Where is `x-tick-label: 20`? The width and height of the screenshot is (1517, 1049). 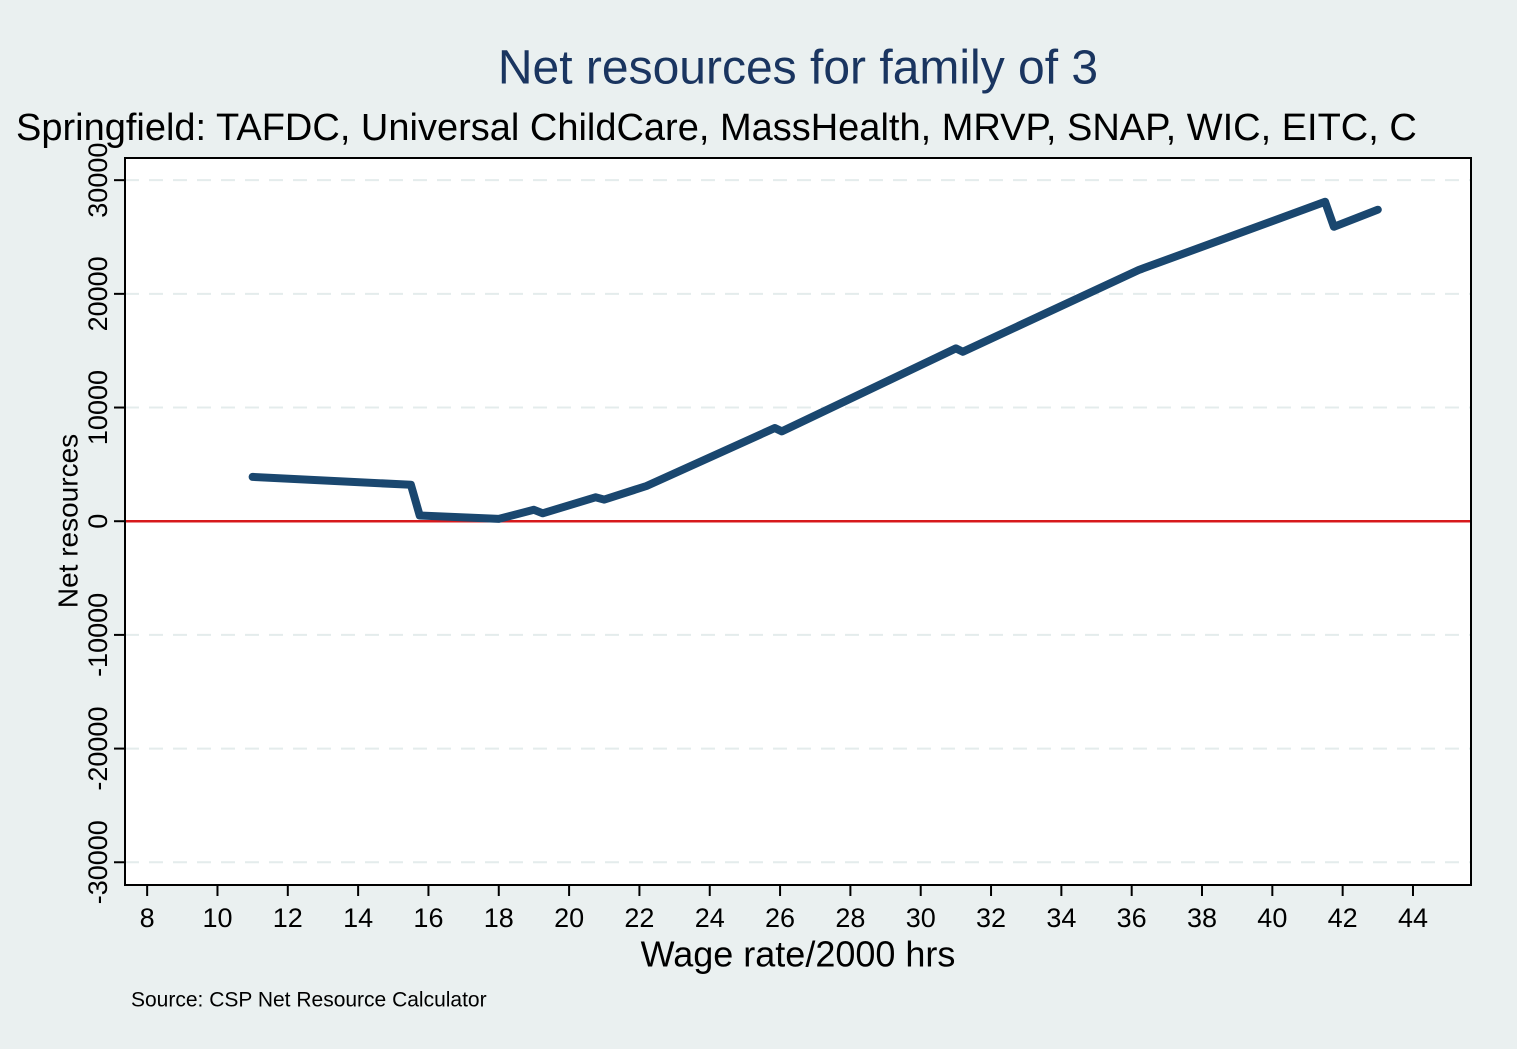 x-tick-label: 20 is located at coordinates (569, 918).